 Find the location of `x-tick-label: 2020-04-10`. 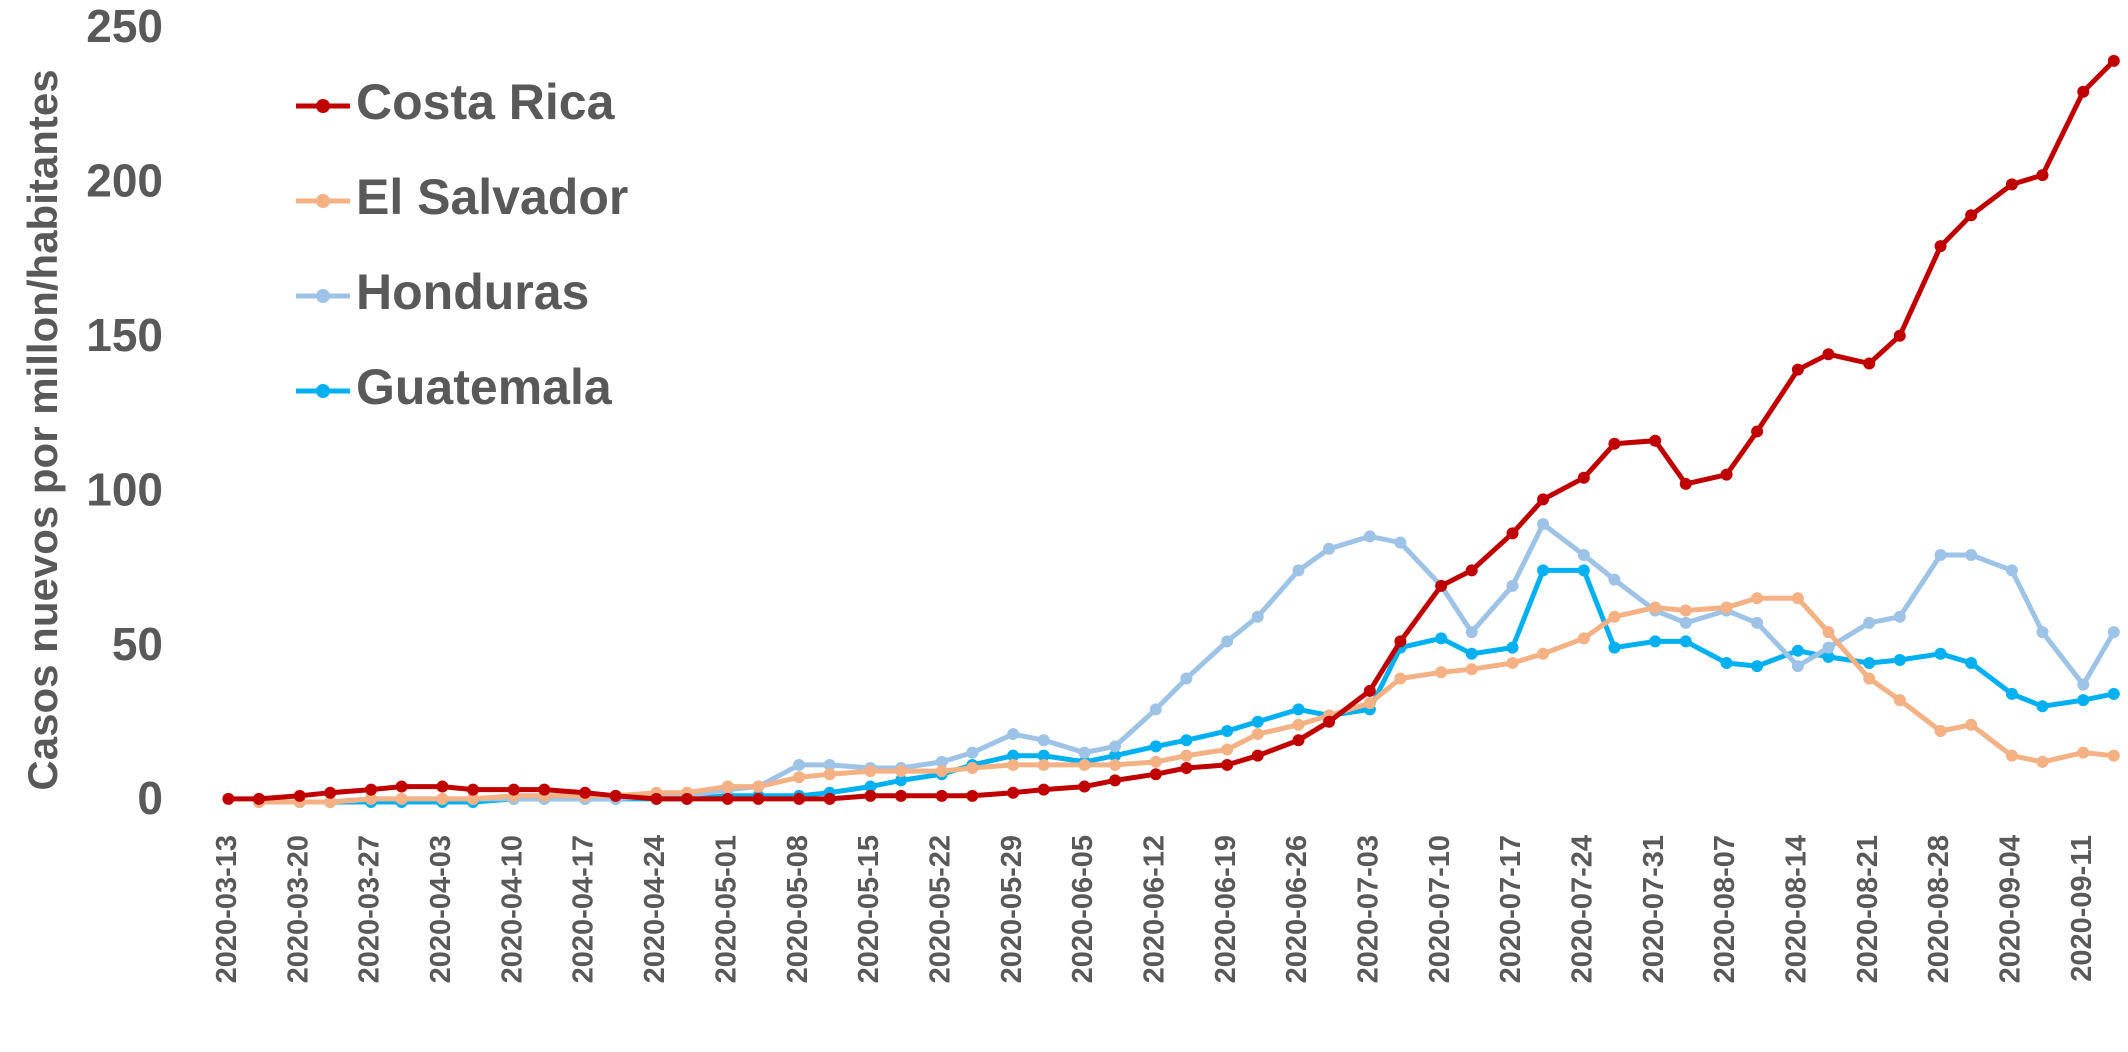

x-tick-label: 2020-04-10 is located at coordinates (512, 909).